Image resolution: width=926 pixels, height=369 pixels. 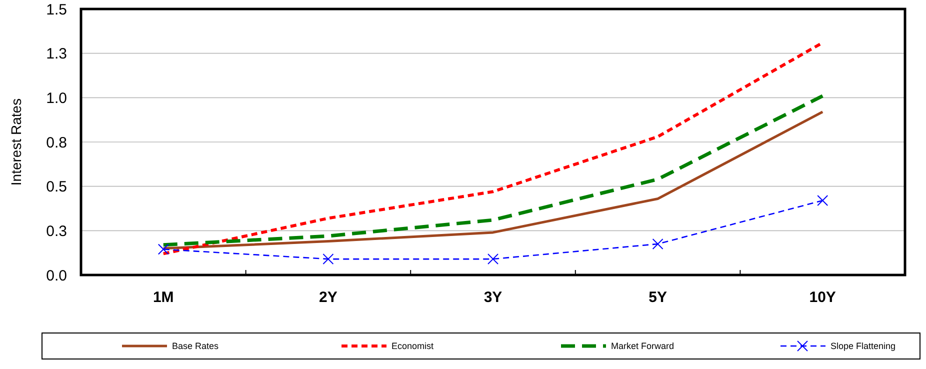 What do you see at coordinates (56, 98) in the screenshot?
I see `y-tick-label: 1.0` at bounding box center [56, 98].